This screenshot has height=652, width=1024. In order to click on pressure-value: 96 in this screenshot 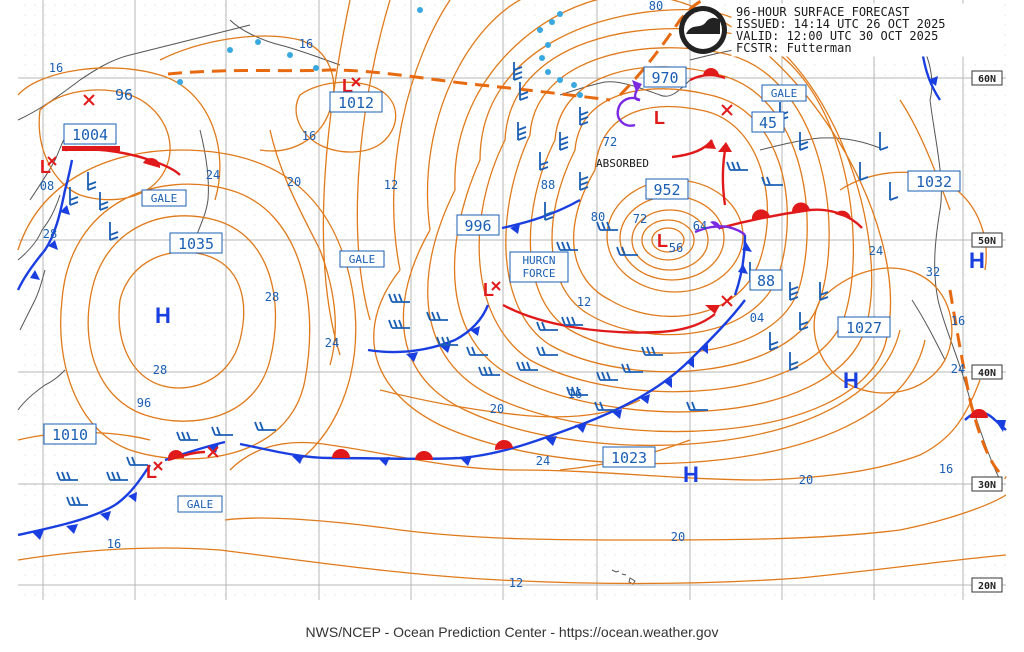, I will do `click(124, 95)`.